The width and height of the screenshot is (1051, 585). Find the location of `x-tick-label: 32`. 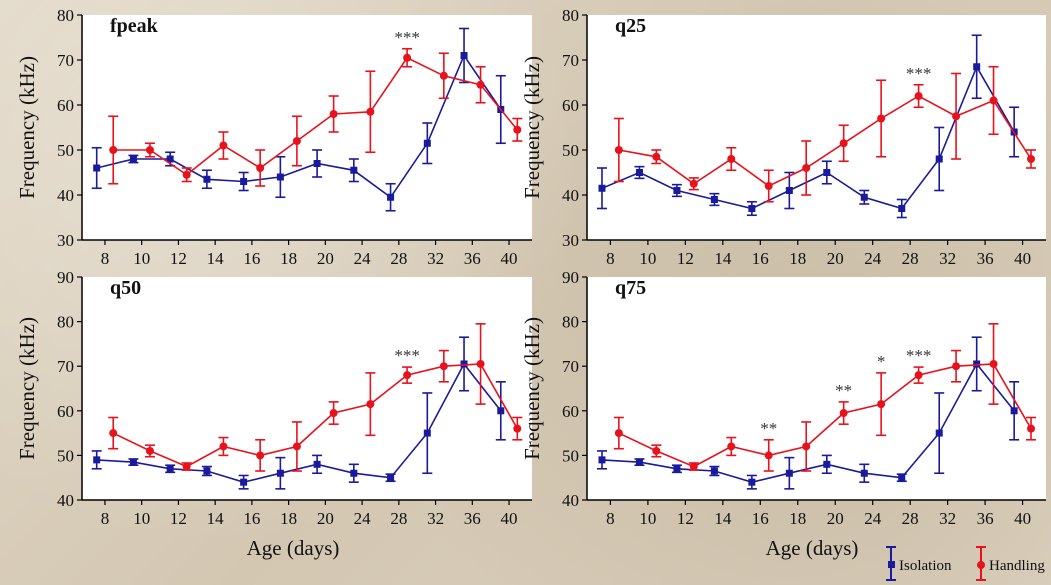

x-tick-label: 32 is located at coordinates (947, 258).